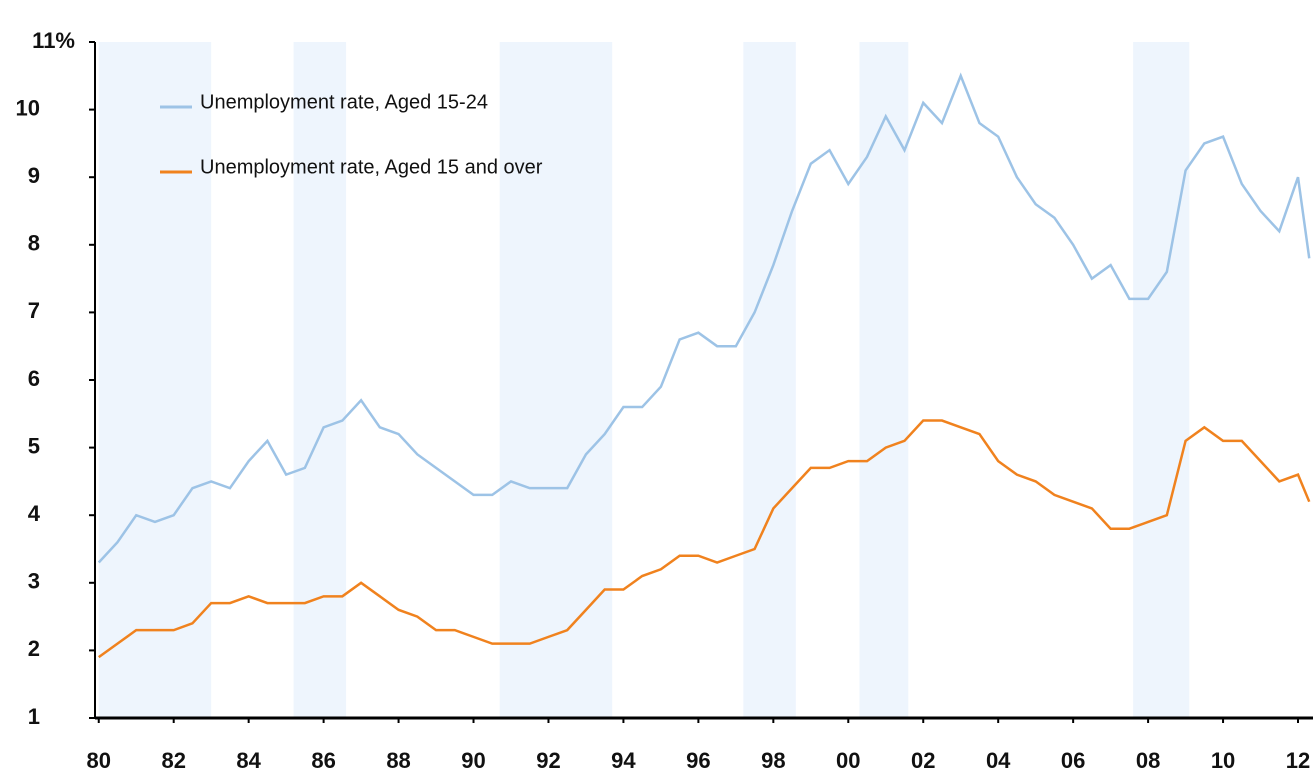  Describe the element at coordinates (1223, 760) in the screenshot. I see `x-tick-label: 10` at that location.